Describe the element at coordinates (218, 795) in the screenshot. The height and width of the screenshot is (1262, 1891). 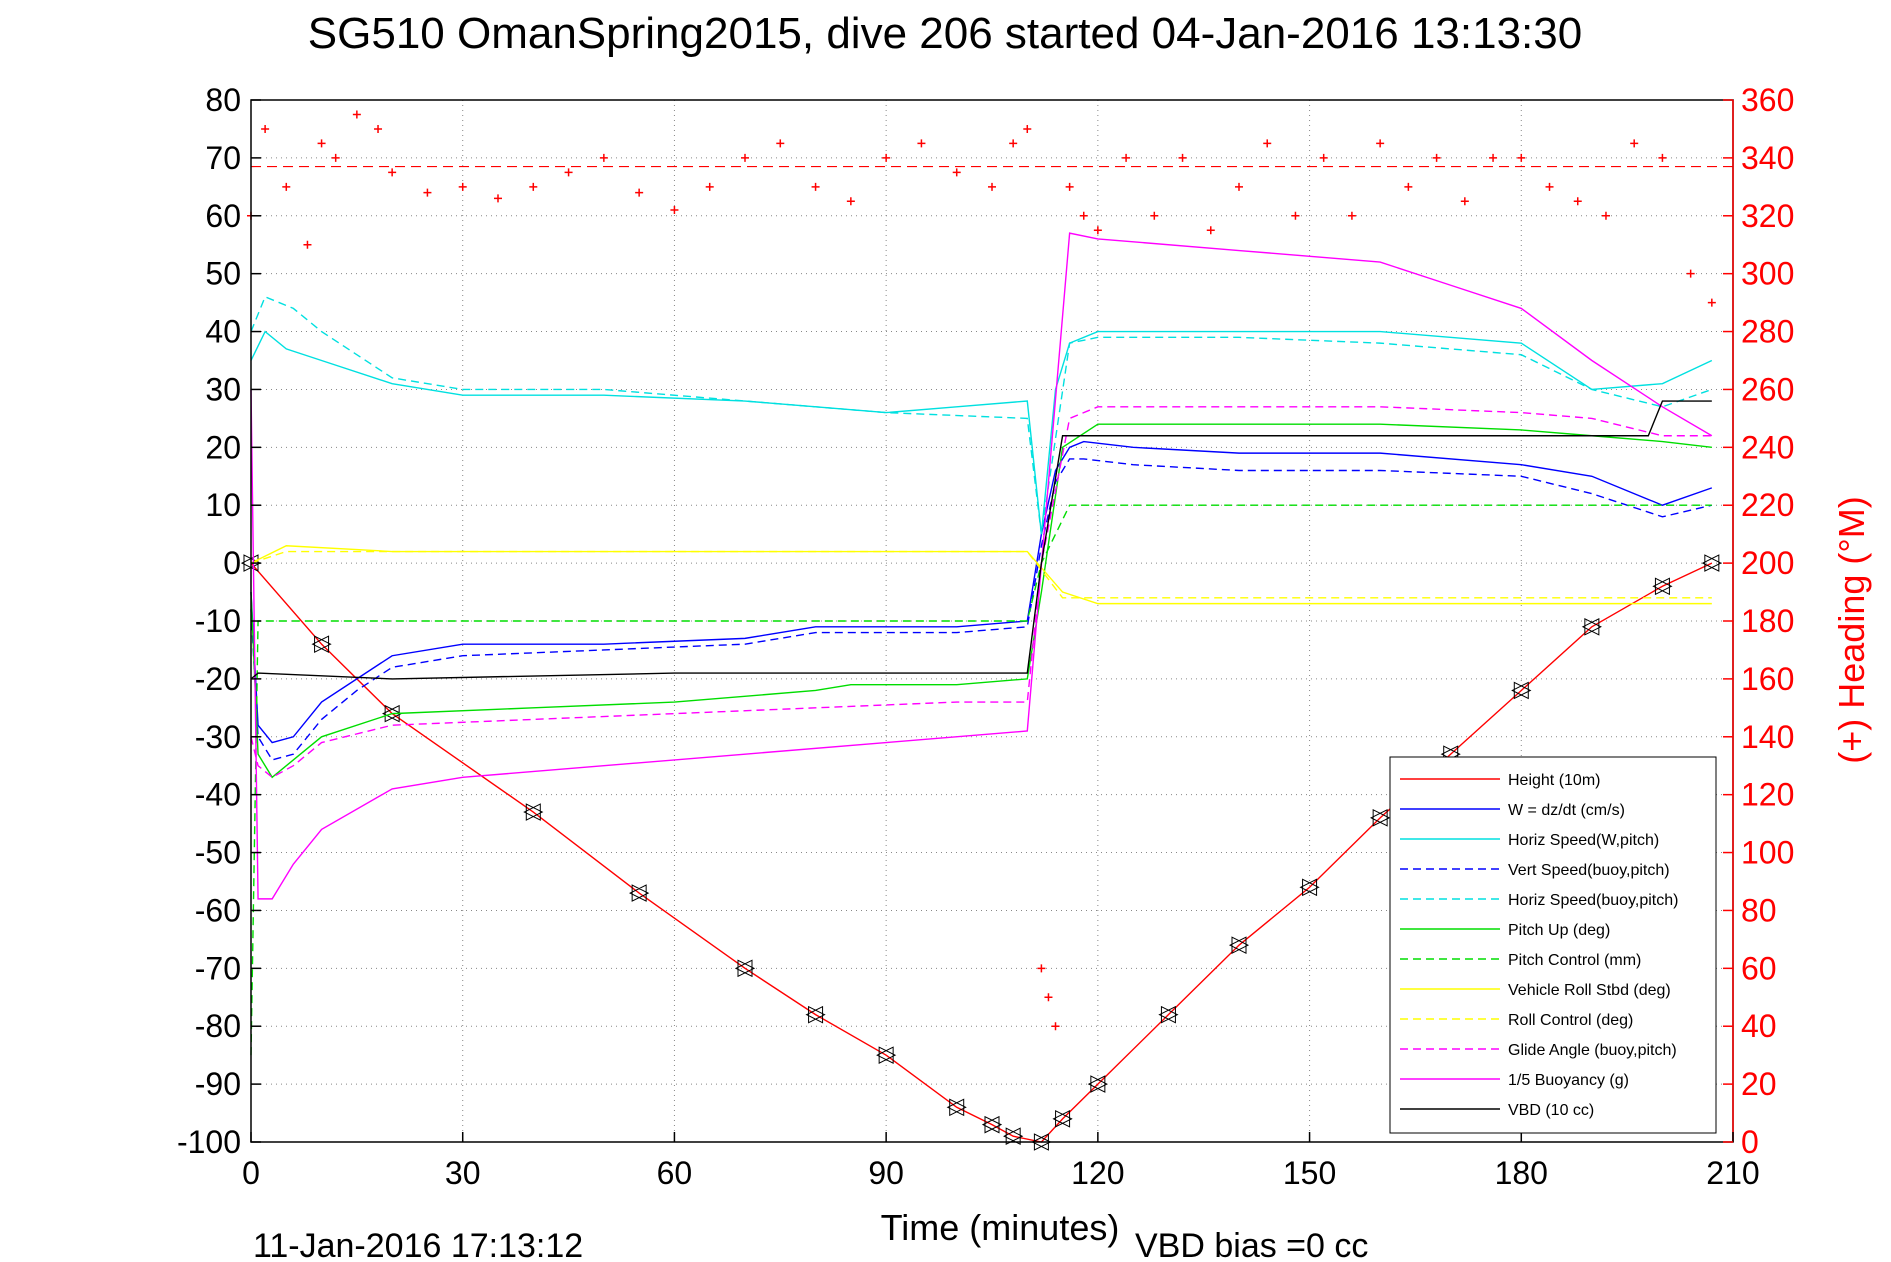
I see `y-tick-label: -40` at that location.